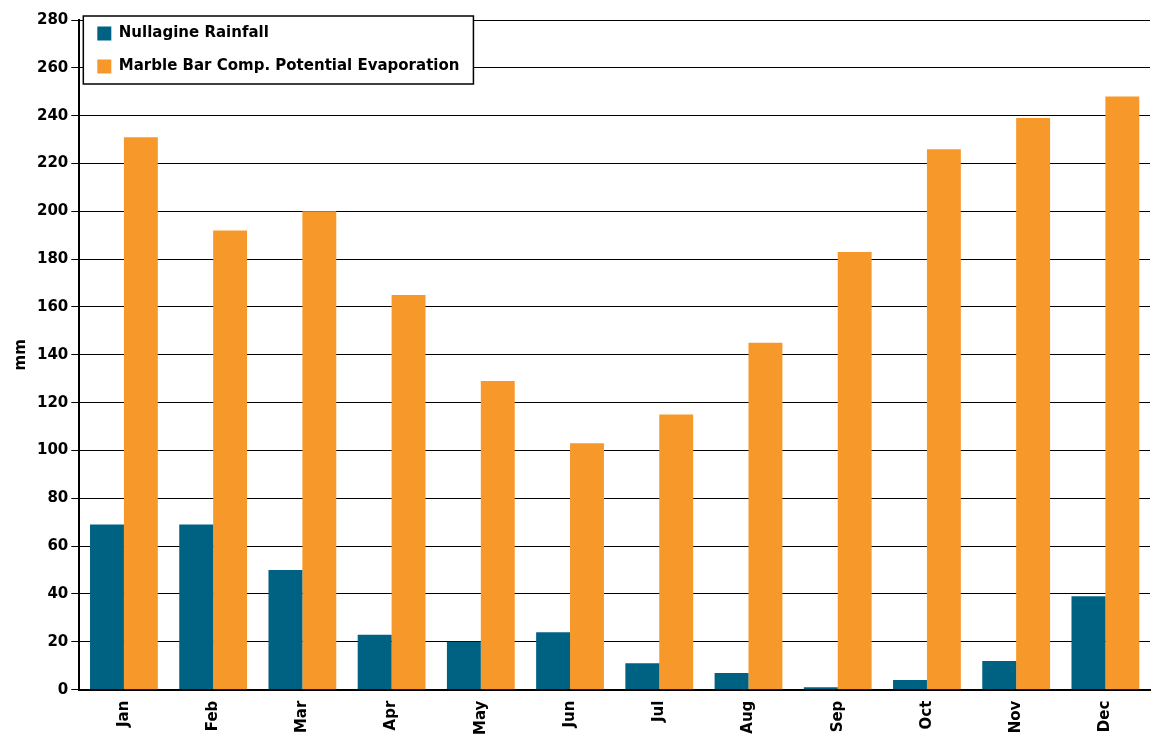 The image size is (1162, 746). What do you see at coordinates (63, 688) in the screenshot?
I see `y-tick-label: 0` at bounding box center [63, 688].